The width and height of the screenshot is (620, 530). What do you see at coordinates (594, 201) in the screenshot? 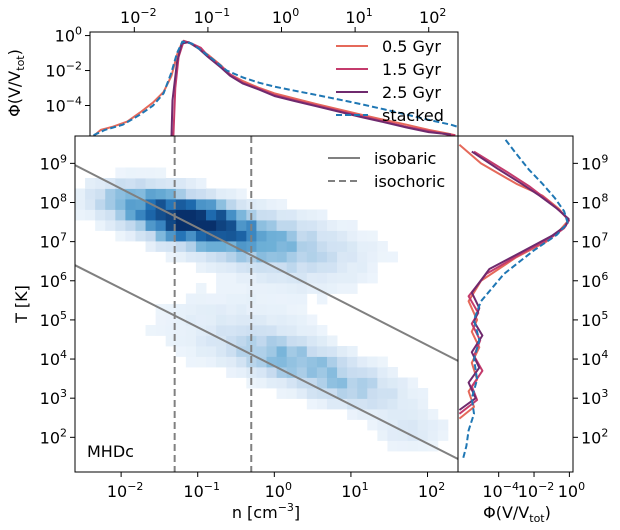
I see `right-ytick-label: 108` at bounding box center [594, 201].